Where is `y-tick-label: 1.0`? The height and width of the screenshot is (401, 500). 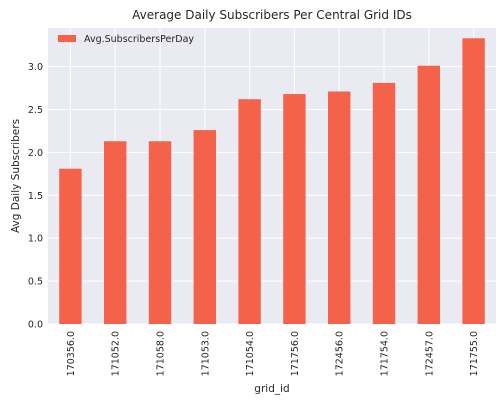
y-tick-label: 1.0 is located at coordinates (35, 239).